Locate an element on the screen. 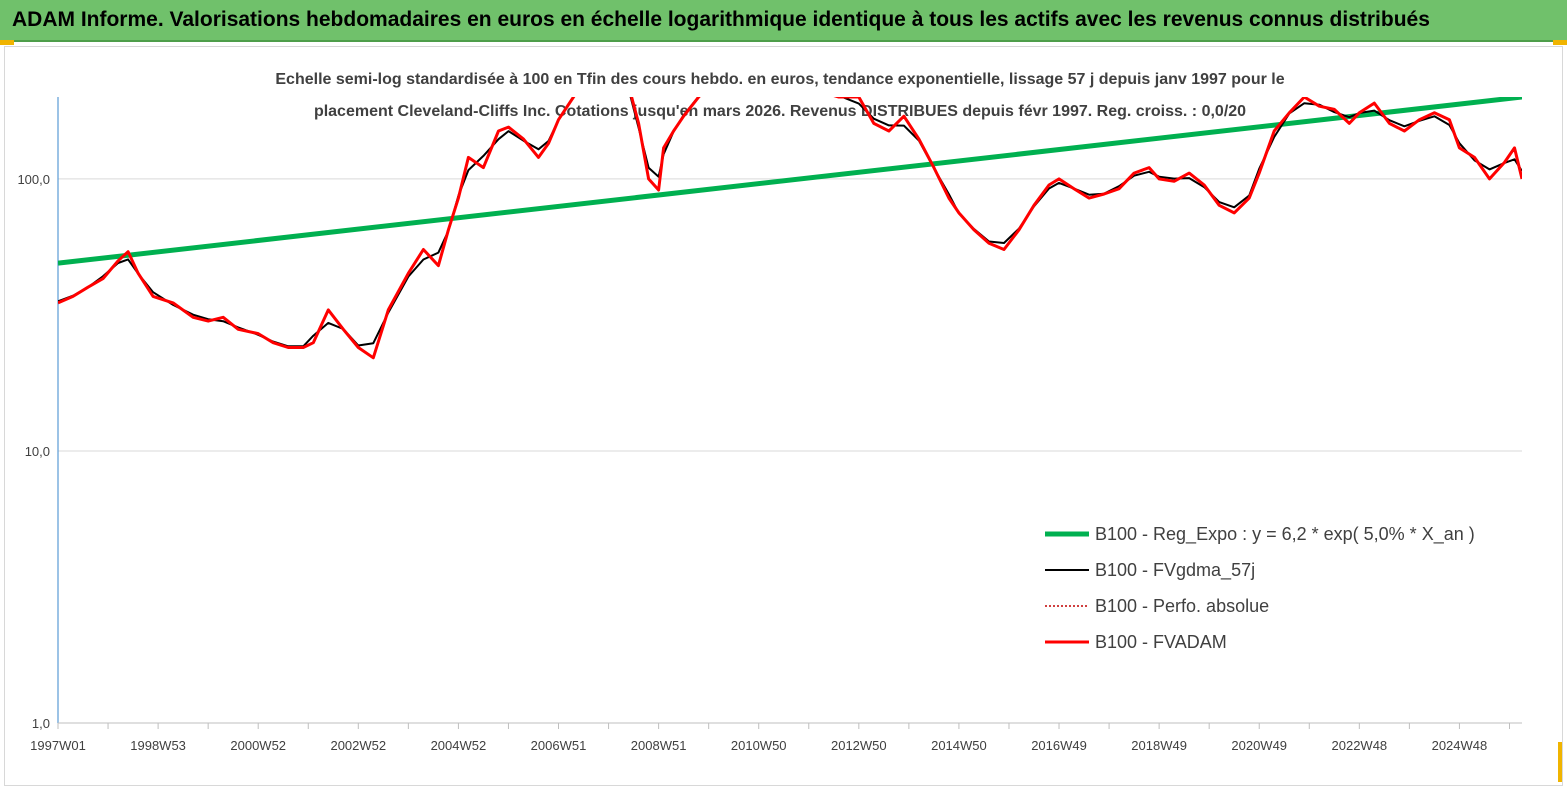 Image resolution: width=1567 pixels, height=790 pixels. x-tick-label: 2014W50 is located at coordinates (959, 745).